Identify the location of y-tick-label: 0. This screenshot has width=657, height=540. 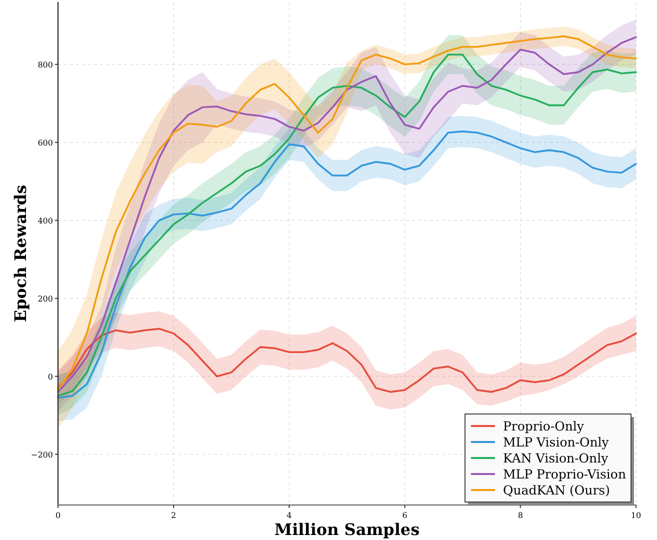
(50, 377).